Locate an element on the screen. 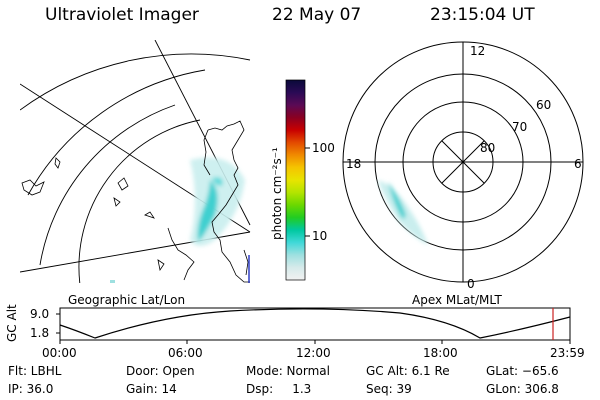 The image size is (600, 400). mlt-label-18: 18 is located at coordinates (354, 164).